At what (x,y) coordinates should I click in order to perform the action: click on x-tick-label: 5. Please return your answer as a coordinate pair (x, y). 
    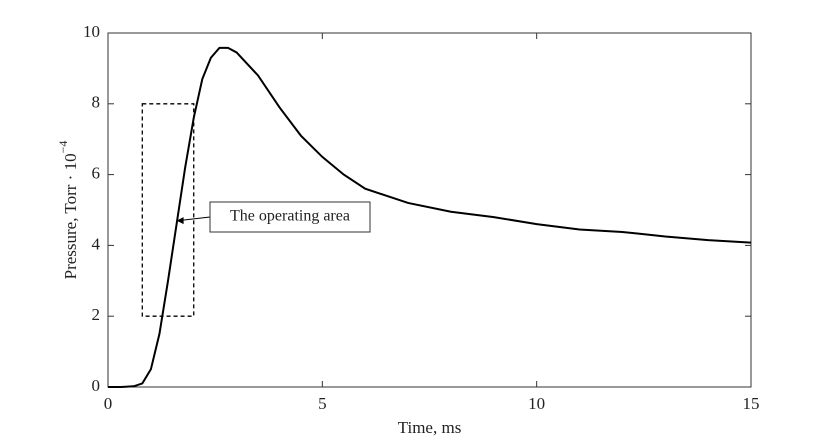
    Looking at the image, I should click on (322, 403).